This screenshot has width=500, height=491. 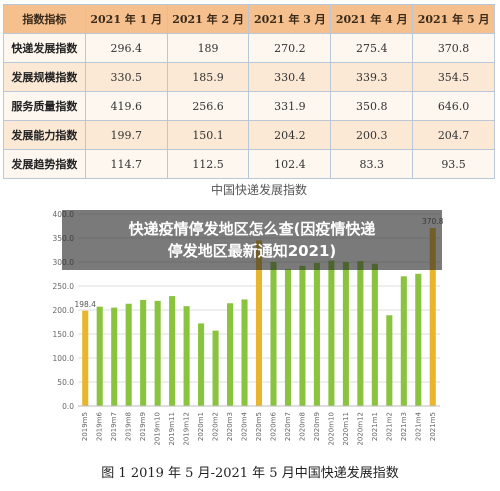 What do you see at coordinates (302, 426) in the screenshot?
I see `x-tick-label: 2020m8` at bounding box center [302, 426].